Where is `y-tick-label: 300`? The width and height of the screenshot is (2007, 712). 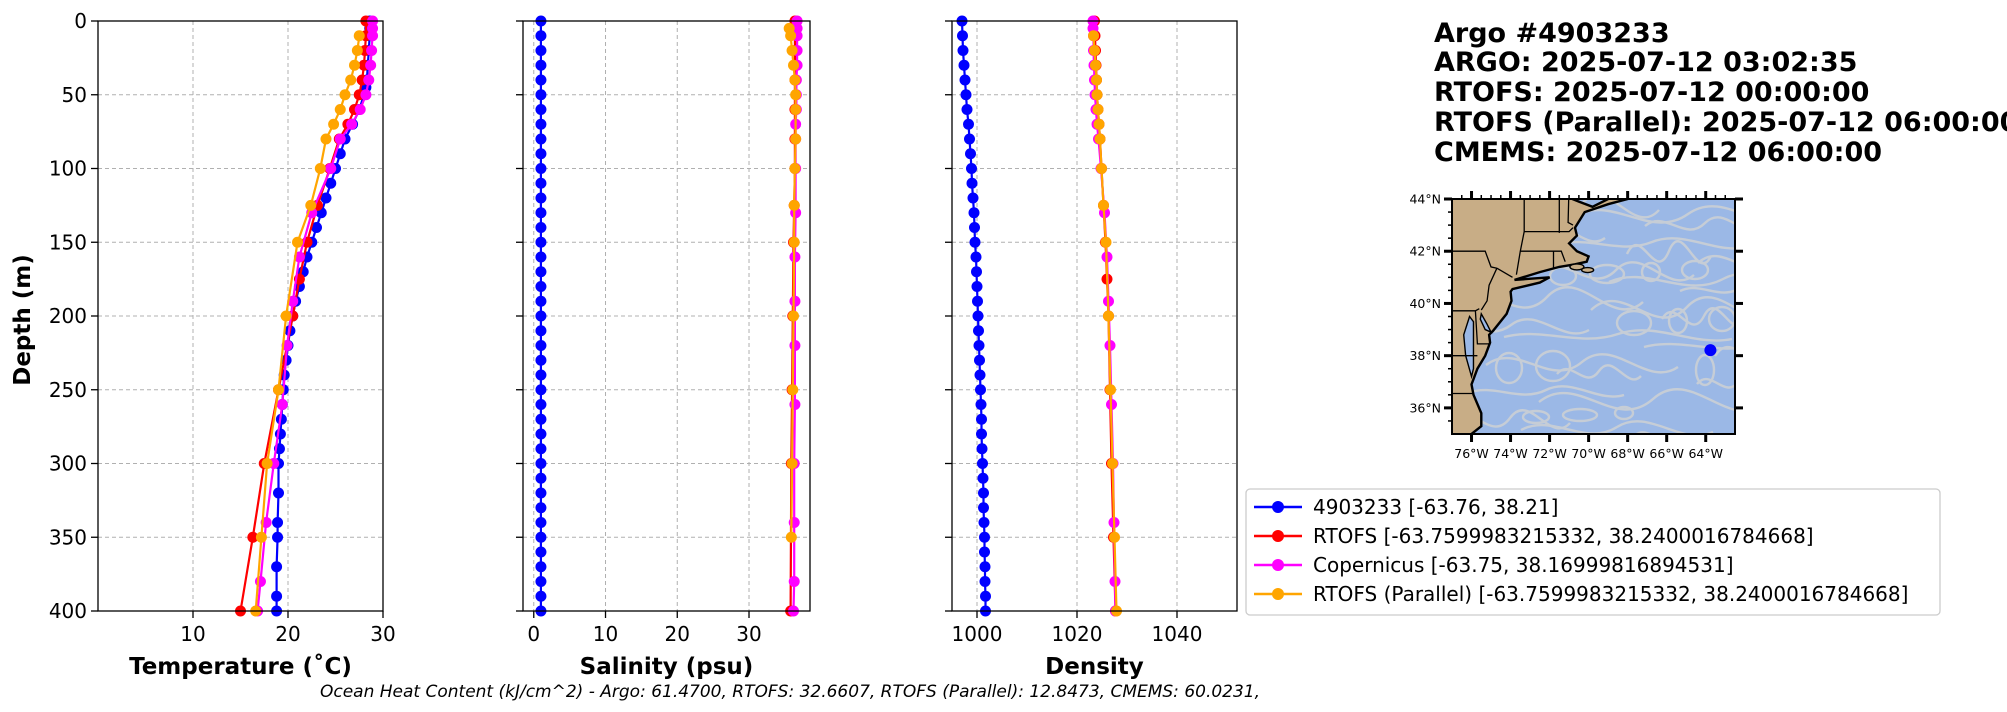 y-tick-label: 300 is located at coordinates (68, 464).